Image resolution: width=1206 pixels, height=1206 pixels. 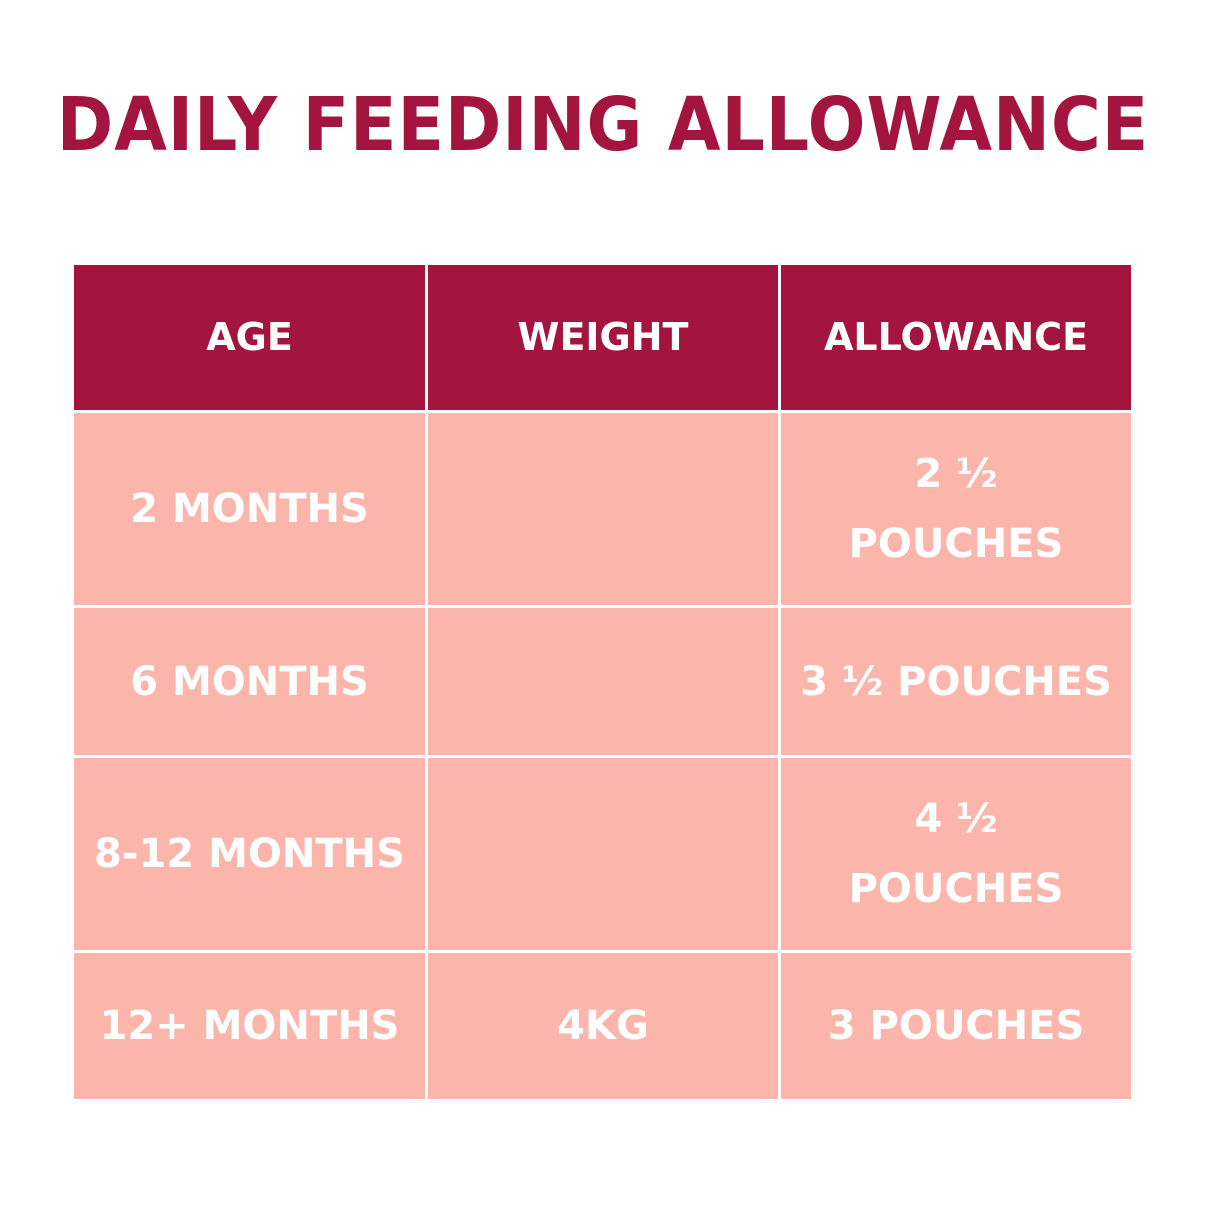 I want to click on age-cell: 2 MONTHS, so click(x=249, y=509).